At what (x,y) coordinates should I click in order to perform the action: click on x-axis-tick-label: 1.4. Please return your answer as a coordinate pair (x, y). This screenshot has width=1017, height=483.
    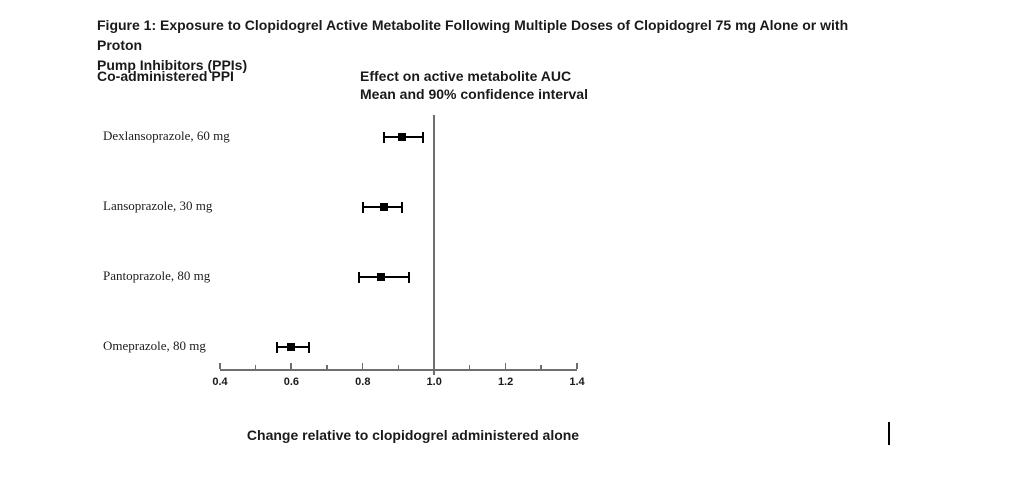
    Looking at the image, I should click on (577, 382).